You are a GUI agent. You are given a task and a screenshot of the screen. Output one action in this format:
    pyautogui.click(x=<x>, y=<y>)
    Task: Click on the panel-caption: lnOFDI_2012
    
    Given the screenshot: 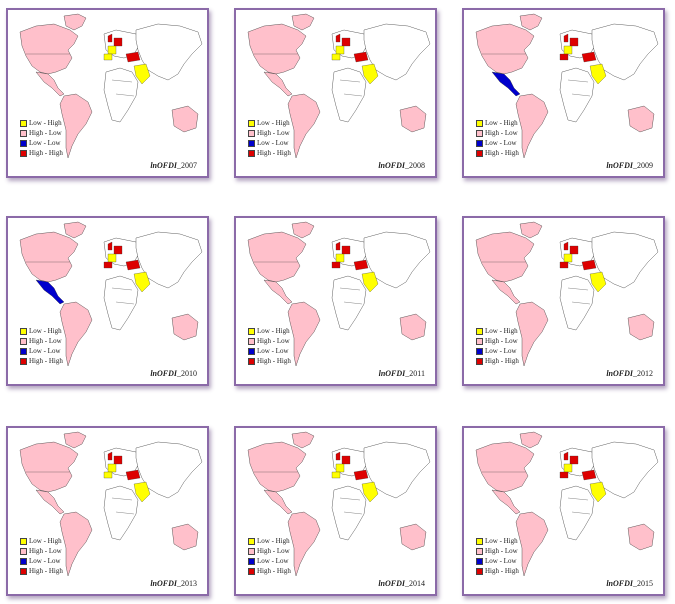 What is the action you would take?
    pyautogui.click(x=629, y=373)
    